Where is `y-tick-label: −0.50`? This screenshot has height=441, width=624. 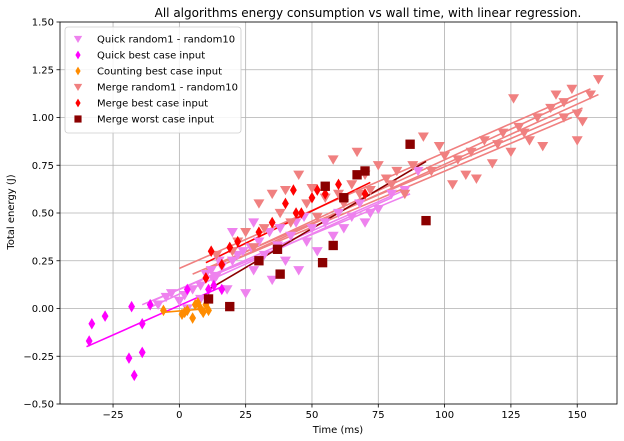
y-tick-label: −0.50 is located at coordinates (38, 405).